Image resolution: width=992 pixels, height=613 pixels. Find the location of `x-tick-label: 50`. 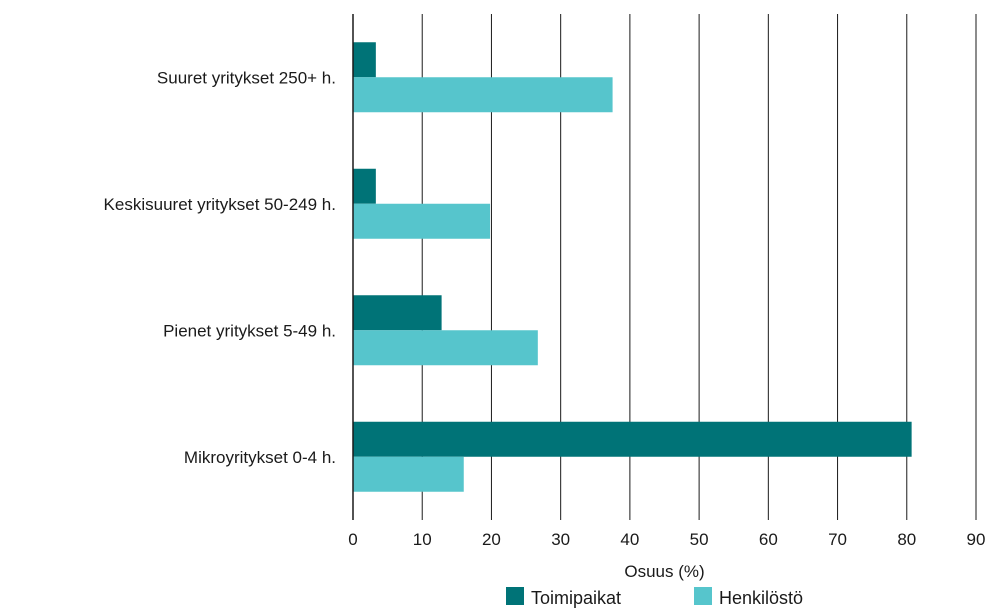

x-tick-label: 50 is located at coordinates (699, 539).